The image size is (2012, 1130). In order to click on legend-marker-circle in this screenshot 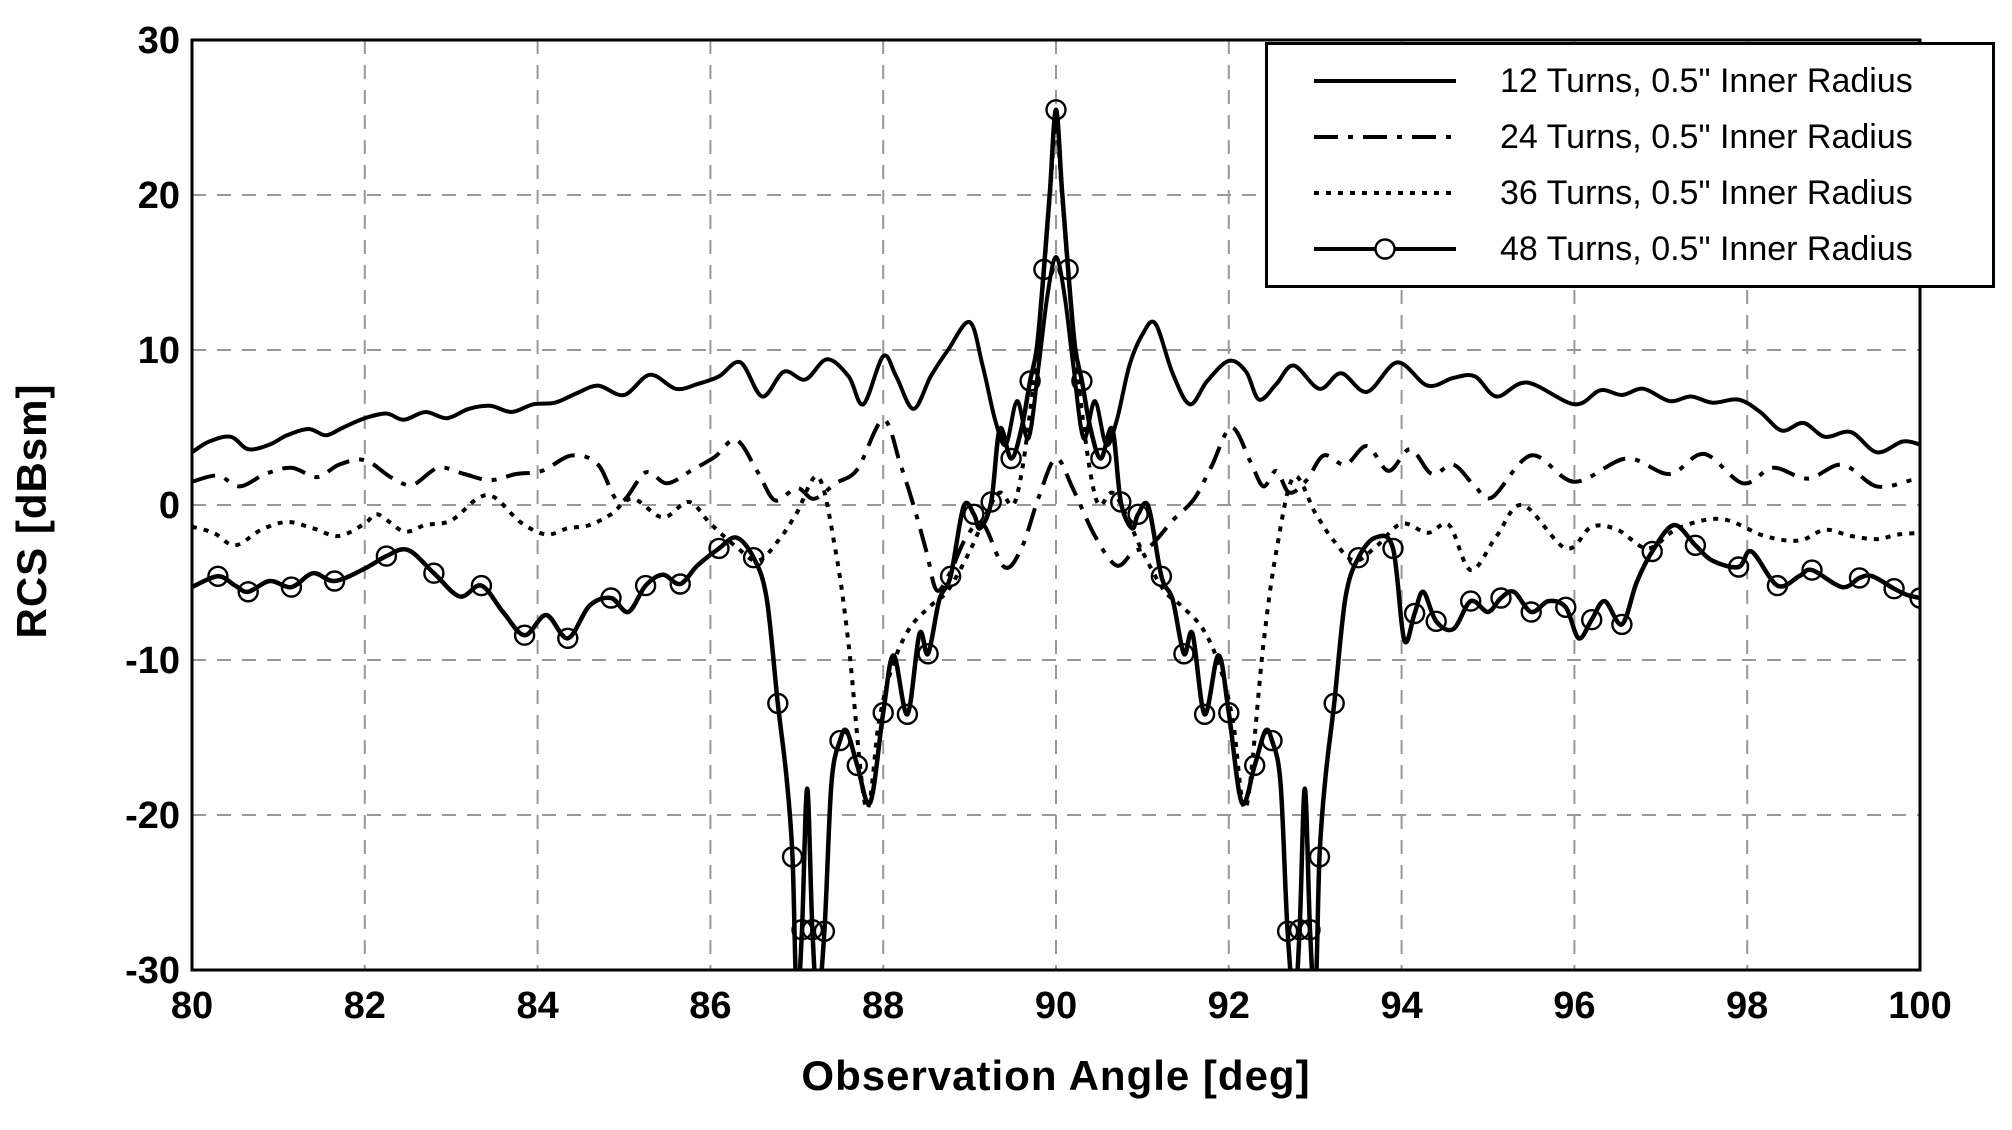, I will do `click(1385, 249)`.